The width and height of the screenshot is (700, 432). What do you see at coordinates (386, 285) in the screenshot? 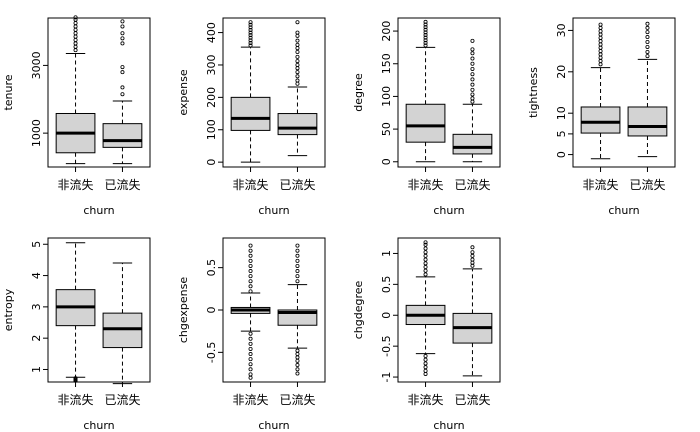
I see `y-tick-label: 0.5` at bounding box center [386, 285].